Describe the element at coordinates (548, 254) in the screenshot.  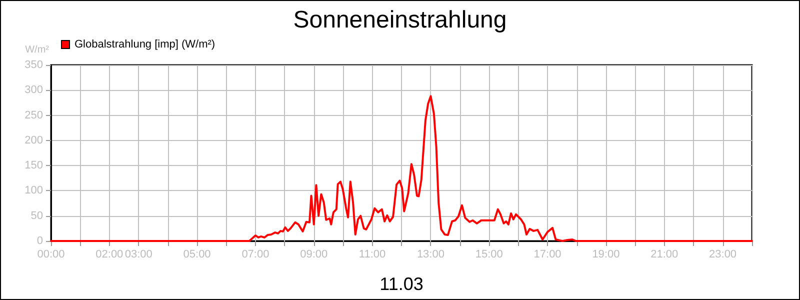
I see `x-tick-label: 17:00` at that location.